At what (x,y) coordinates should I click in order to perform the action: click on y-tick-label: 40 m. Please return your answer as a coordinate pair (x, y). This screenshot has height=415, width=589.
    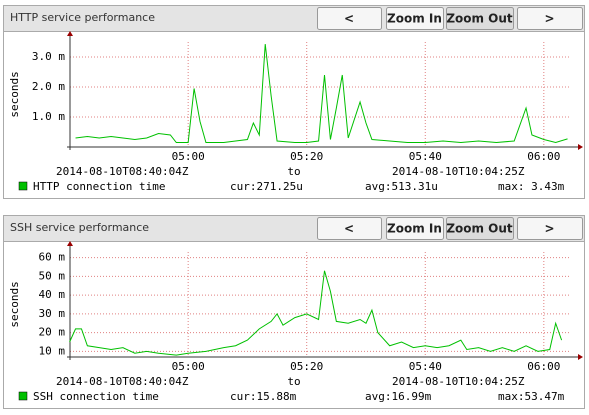
    Looking at the image, I should click on (52, 294).